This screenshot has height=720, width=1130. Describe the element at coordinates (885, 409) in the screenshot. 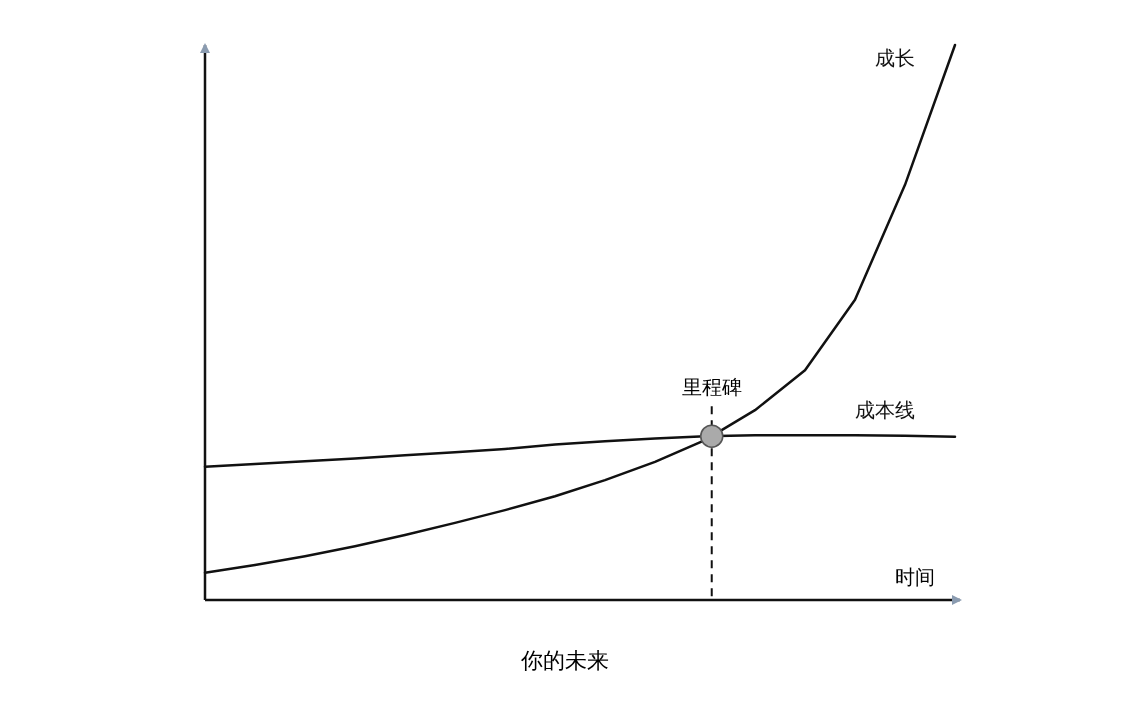

I see `series-label: 成本线` at that location.